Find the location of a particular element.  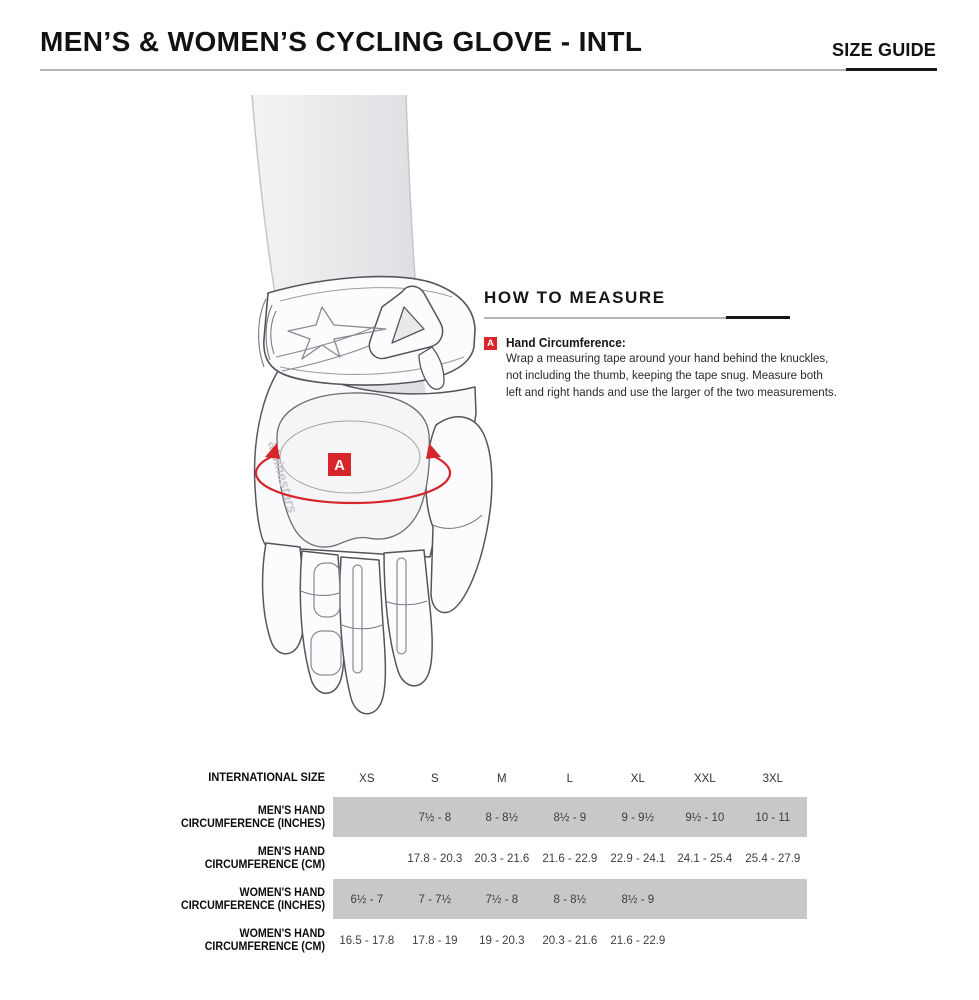

how-to-measure-heading: HOW TO MEASURE is located at coordinates (575, 297).